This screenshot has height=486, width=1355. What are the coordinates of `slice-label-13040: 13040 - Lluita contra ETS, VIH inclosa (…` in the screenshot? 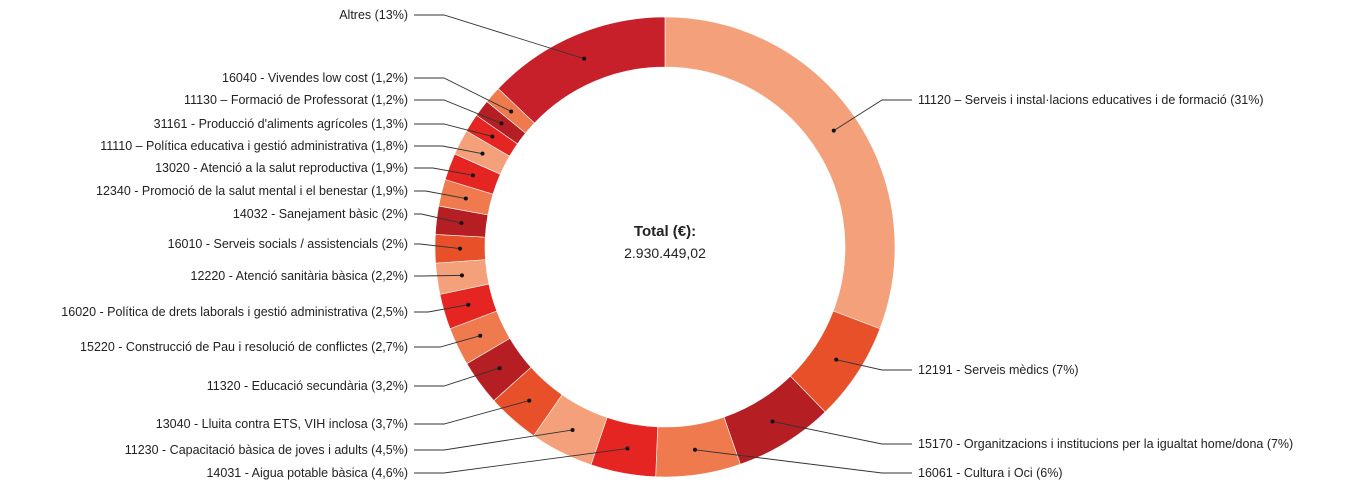 It's located at (282, 424).